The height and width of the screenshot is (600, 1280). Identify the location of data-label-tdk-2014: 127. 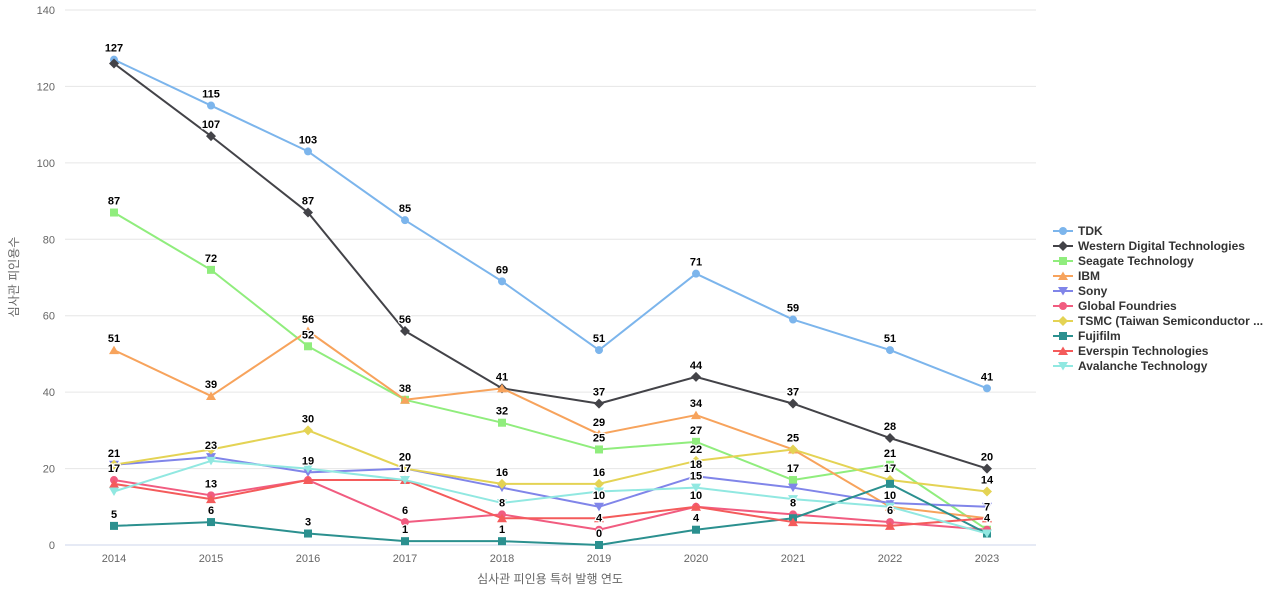
(114, 49).